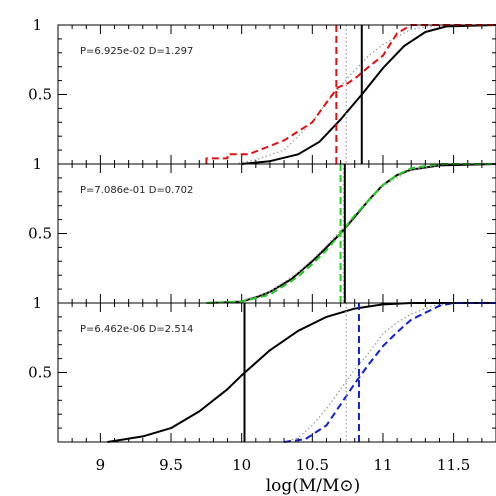 This screenshot has width=496, height=496. What do you see at coordinates (136, 51) in the screenshot?
I see `ks-statistic-label: P=6.925e-02 D=1.297` at bounding box center [136, 51].